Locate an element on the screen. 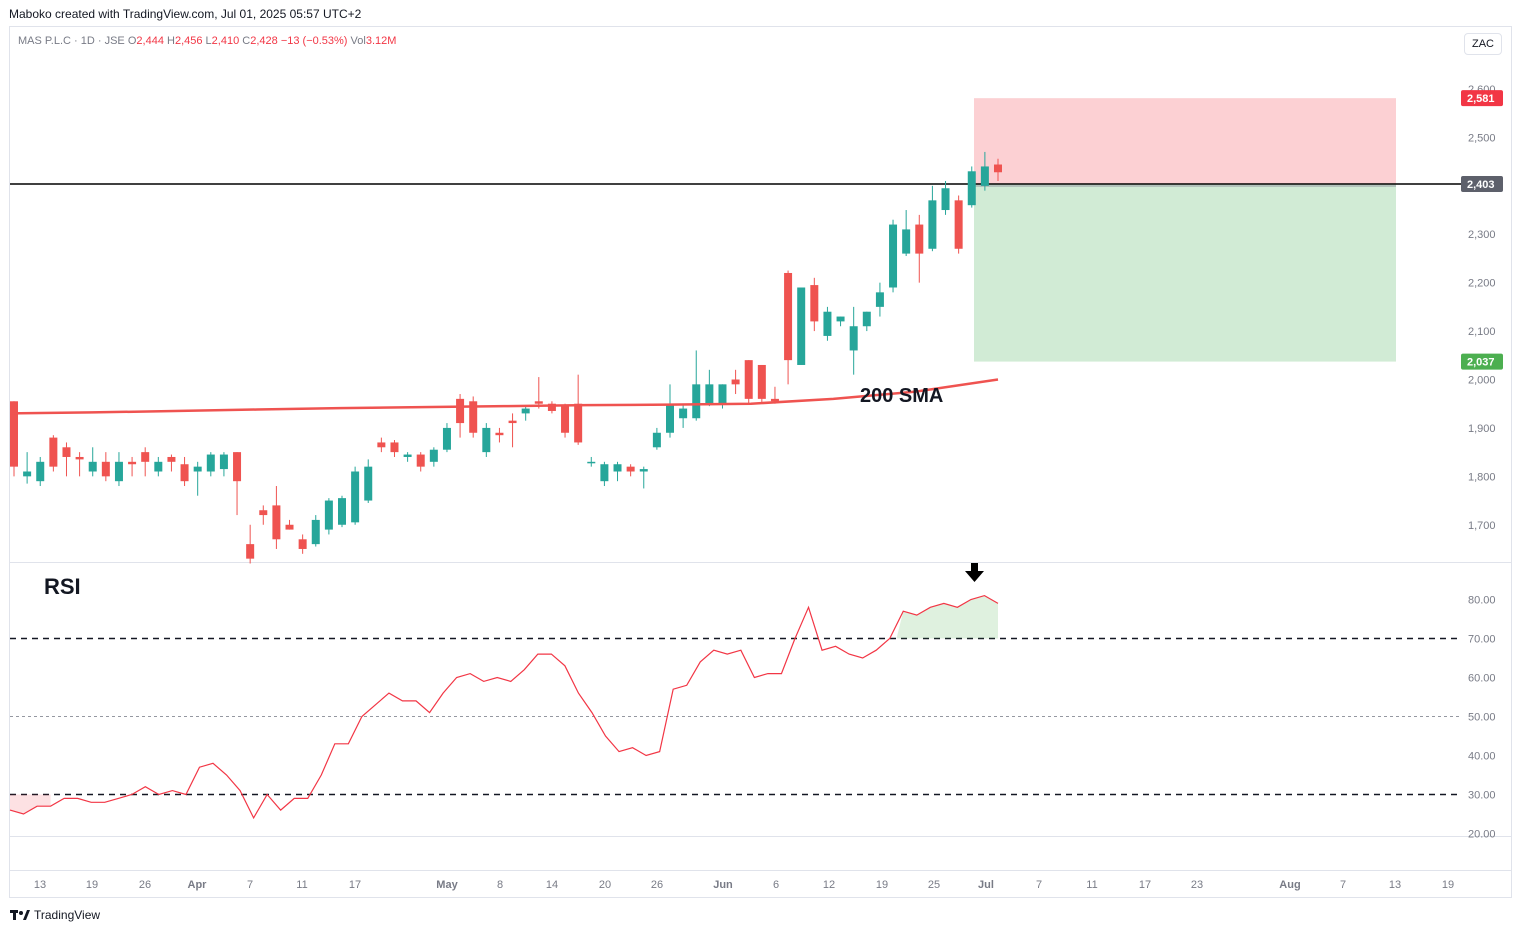  target-price-tag is located at coordinates (1482, 361).